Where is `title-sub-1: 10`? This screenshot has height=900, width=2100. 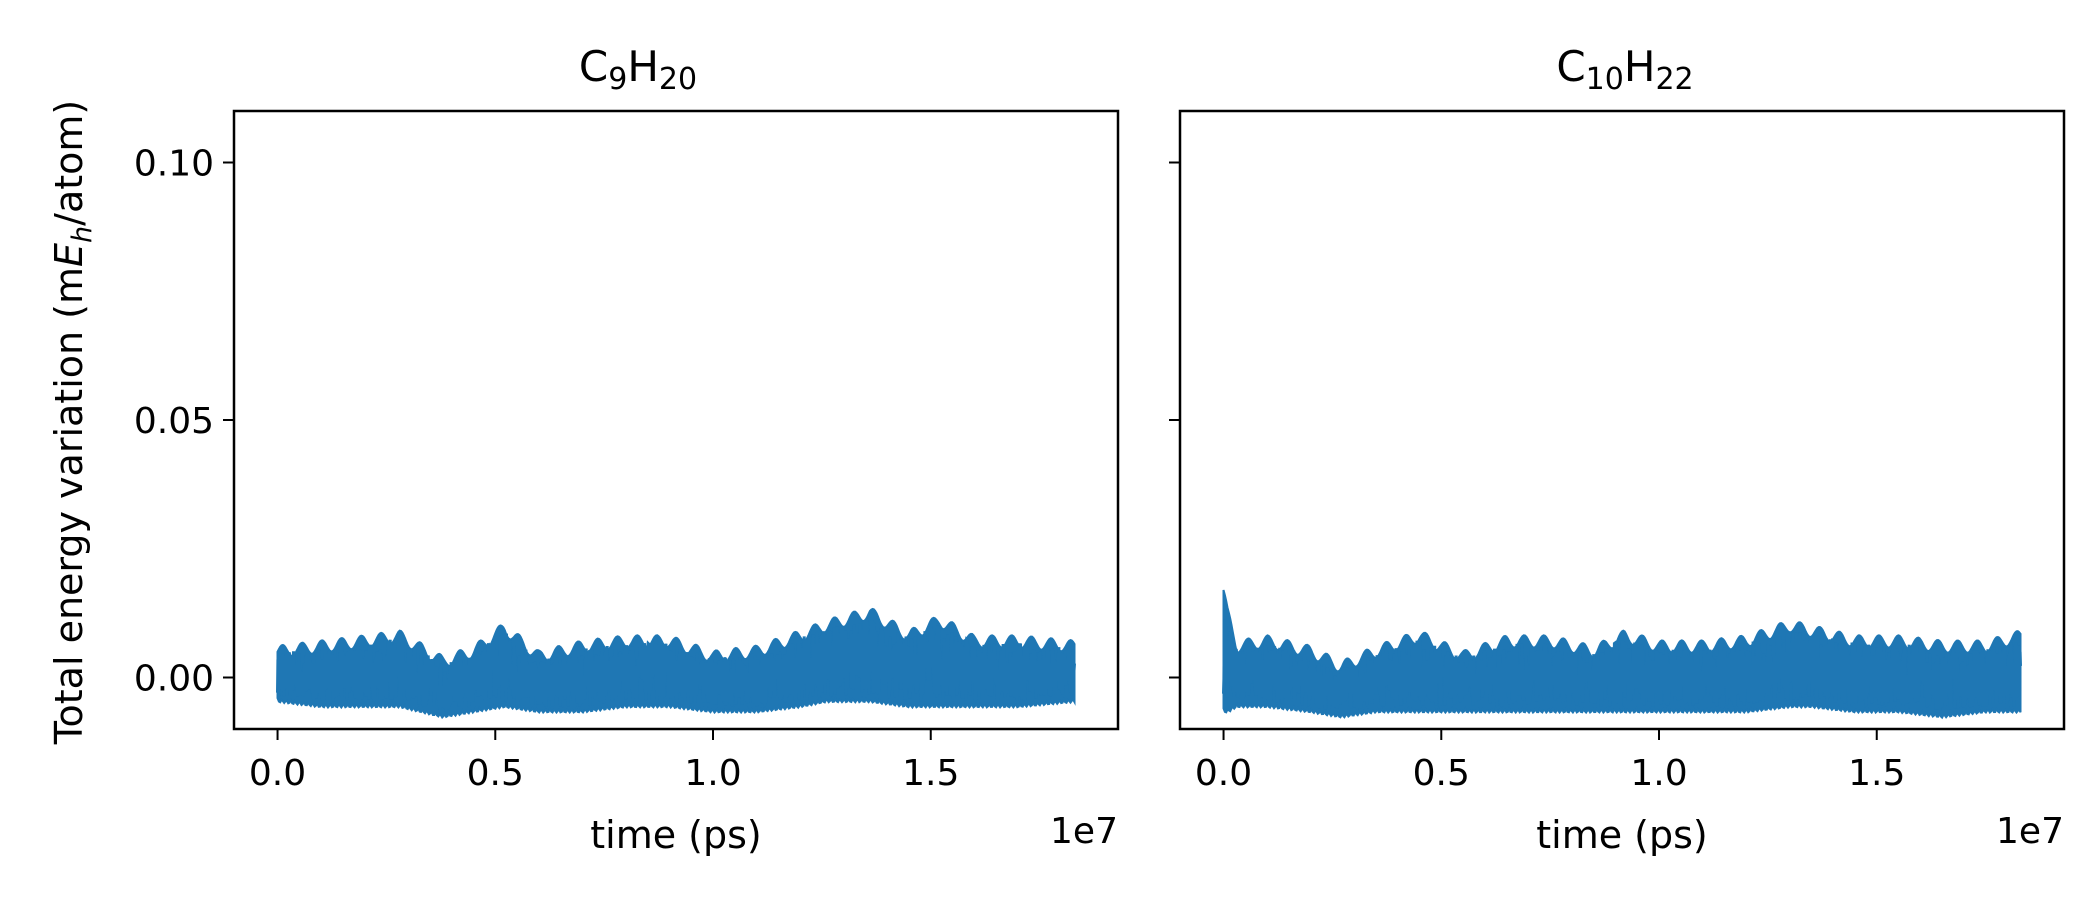 title-sub-1: 10 is located at coordinates (1605, 79).